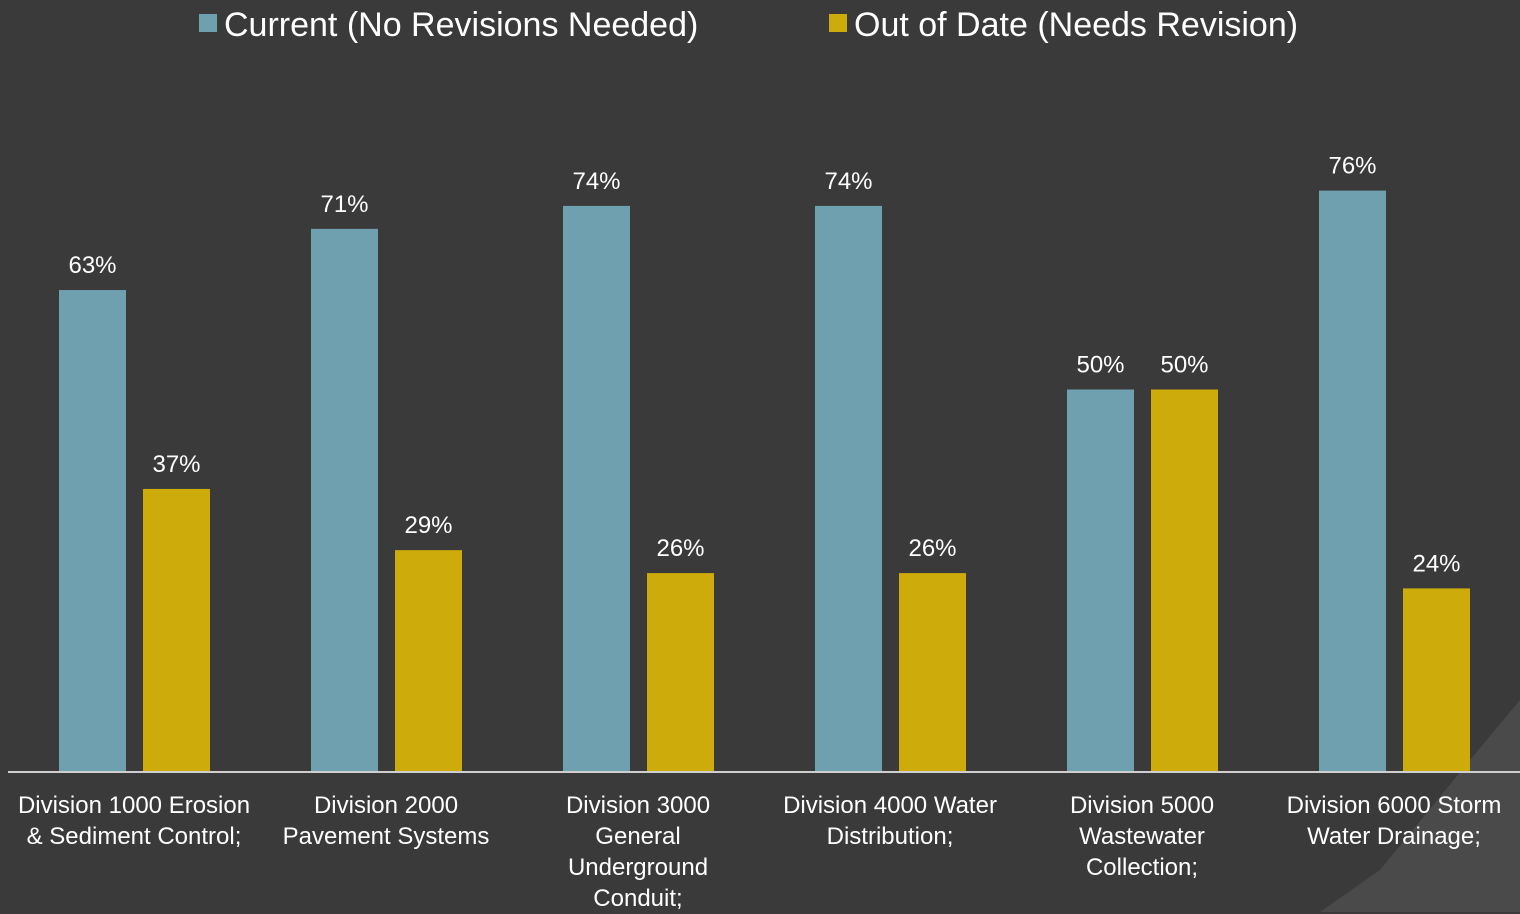  I want to click on data-label: 37%, so click(176, 464).